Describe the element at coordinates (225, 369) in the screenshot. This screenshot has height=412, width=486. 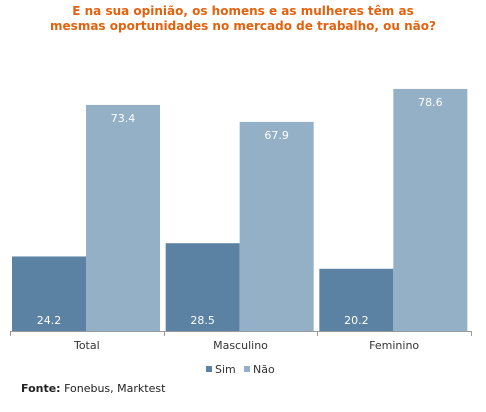
I see `legend-label-sim: Sim` at that location.